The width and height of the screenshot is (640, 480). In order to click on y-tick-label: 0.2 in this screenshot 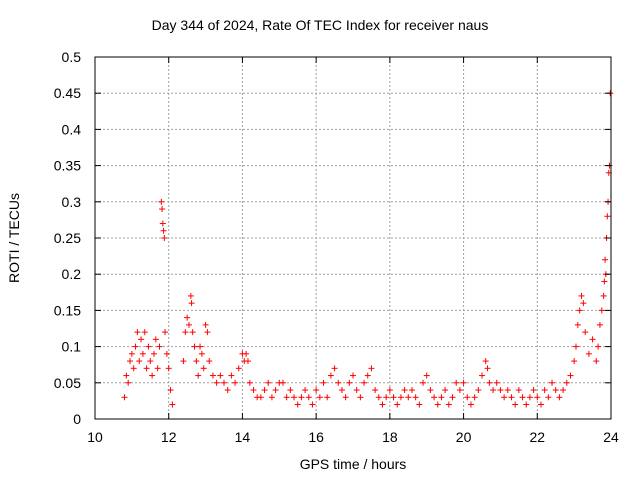, I will do `click(72, 274)`.